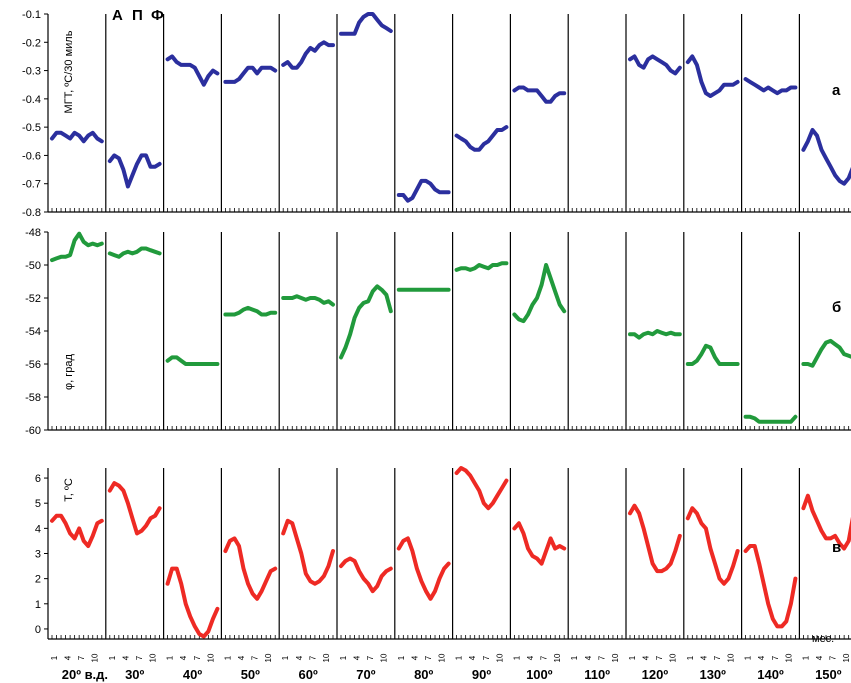 The height and width of the screenshot is (683, 851). I want to click on month-tick-label-12-0: 1, so click(748, 657).